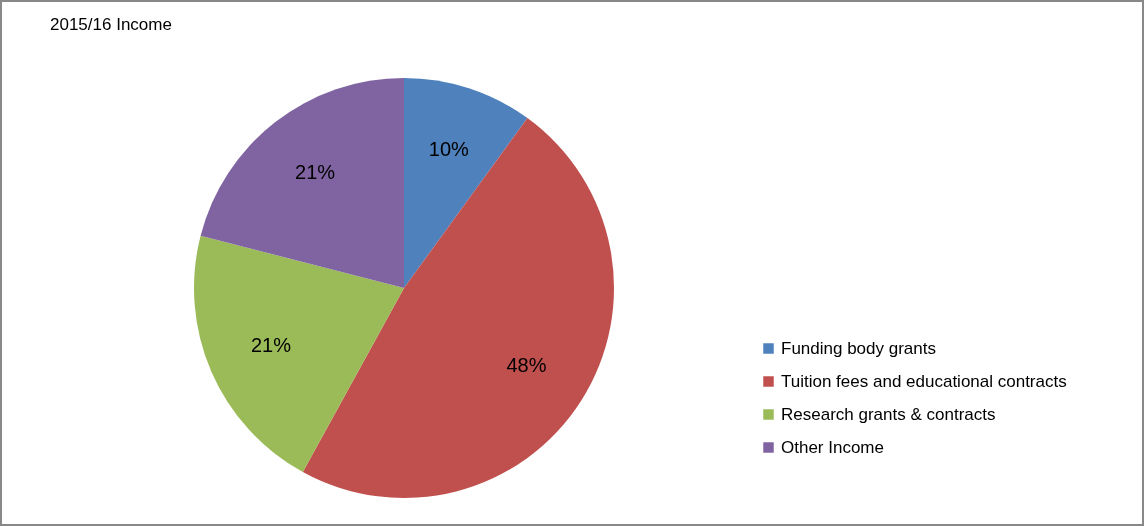  Describe the element at coordinates (858, 348) in the screenshot. I see `legend-label: Funding body grants` at that location.